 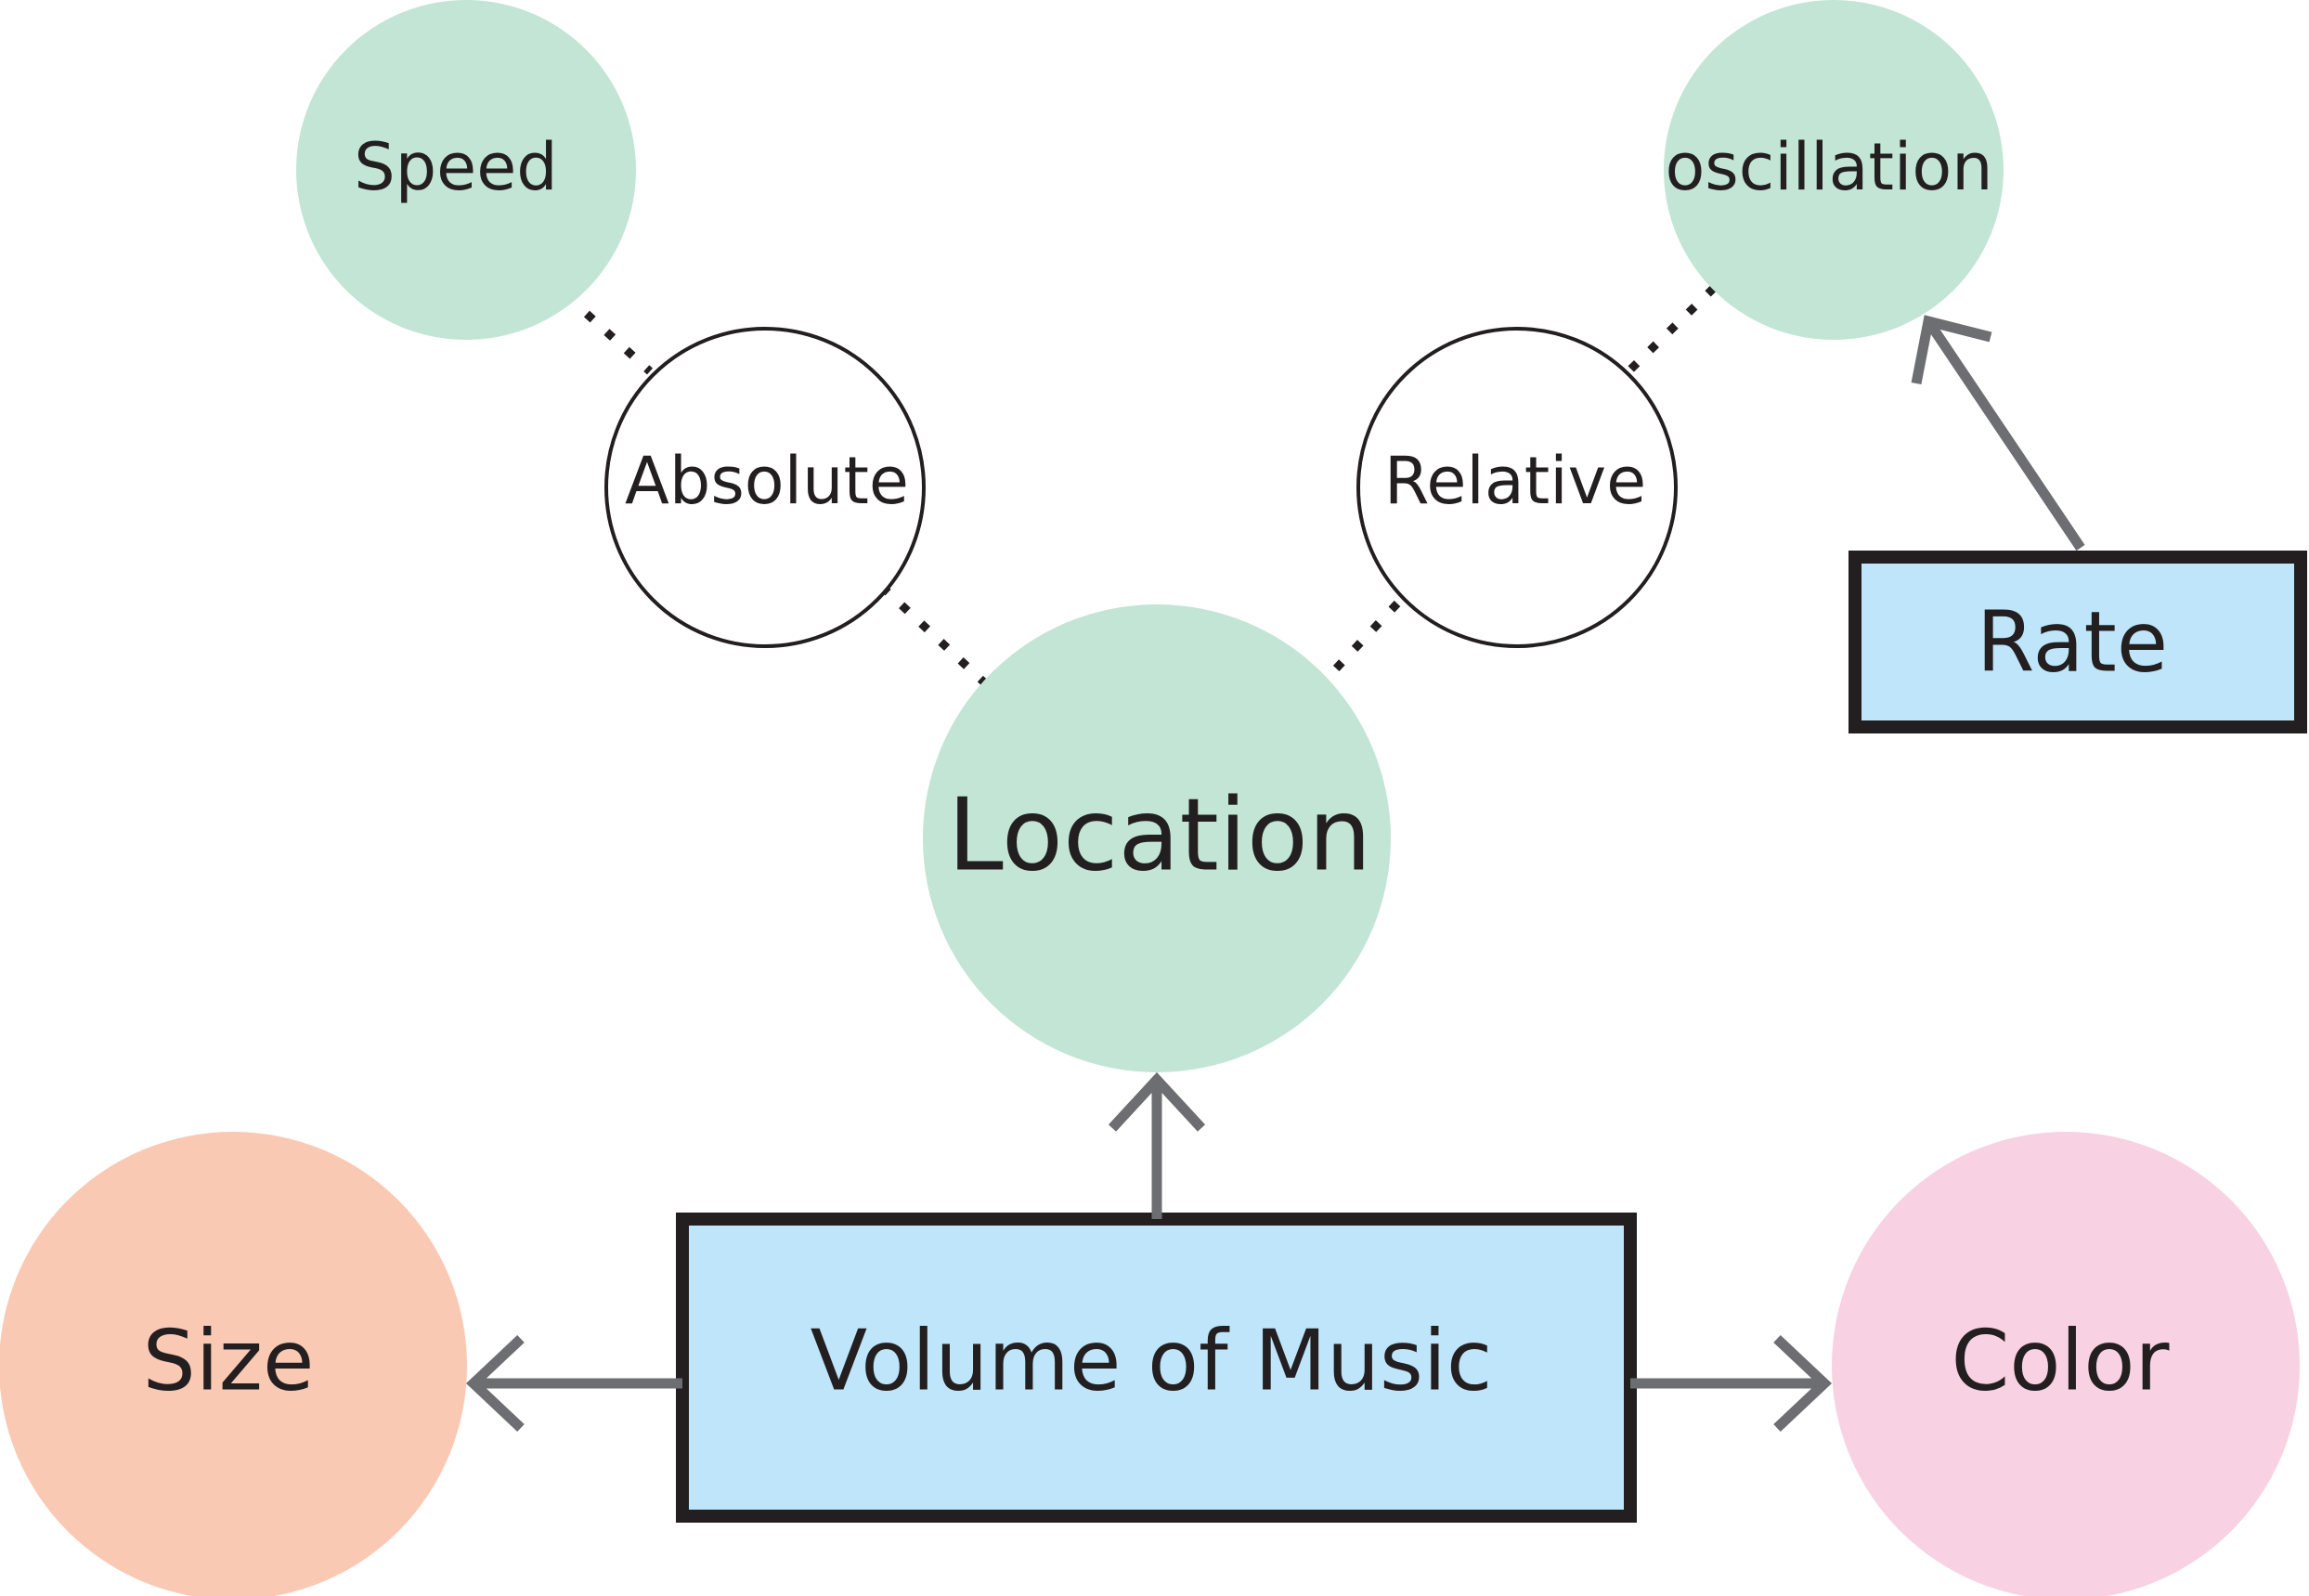 What do you see at coordinates (455, 167) in the screenshot?
I see `label-speed: Speed` at bounding box center [455, 167].